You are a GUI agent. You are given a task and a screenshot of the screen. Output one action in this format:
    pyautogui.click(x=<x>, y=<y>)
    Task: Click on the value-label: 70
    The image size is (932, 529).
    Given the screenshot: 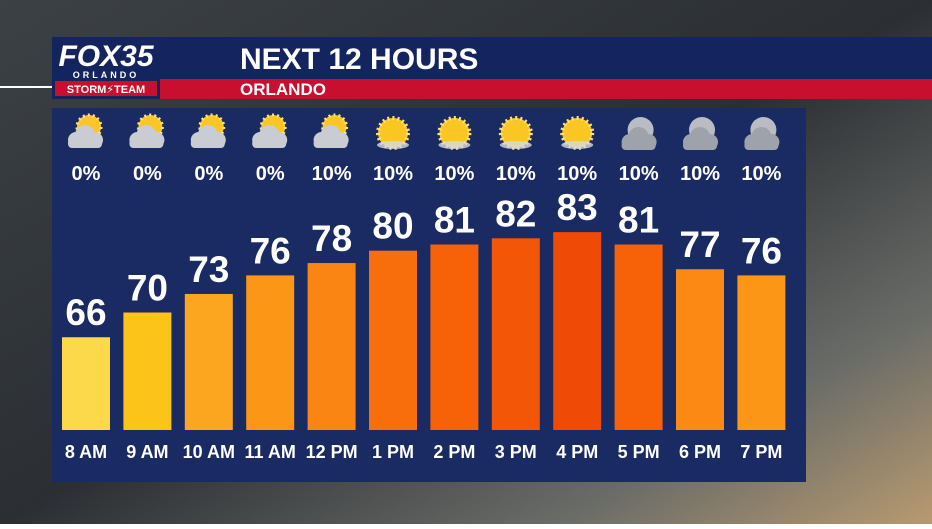 What is the action you would take?
    pyautogui.click(x=147, y=288)
    